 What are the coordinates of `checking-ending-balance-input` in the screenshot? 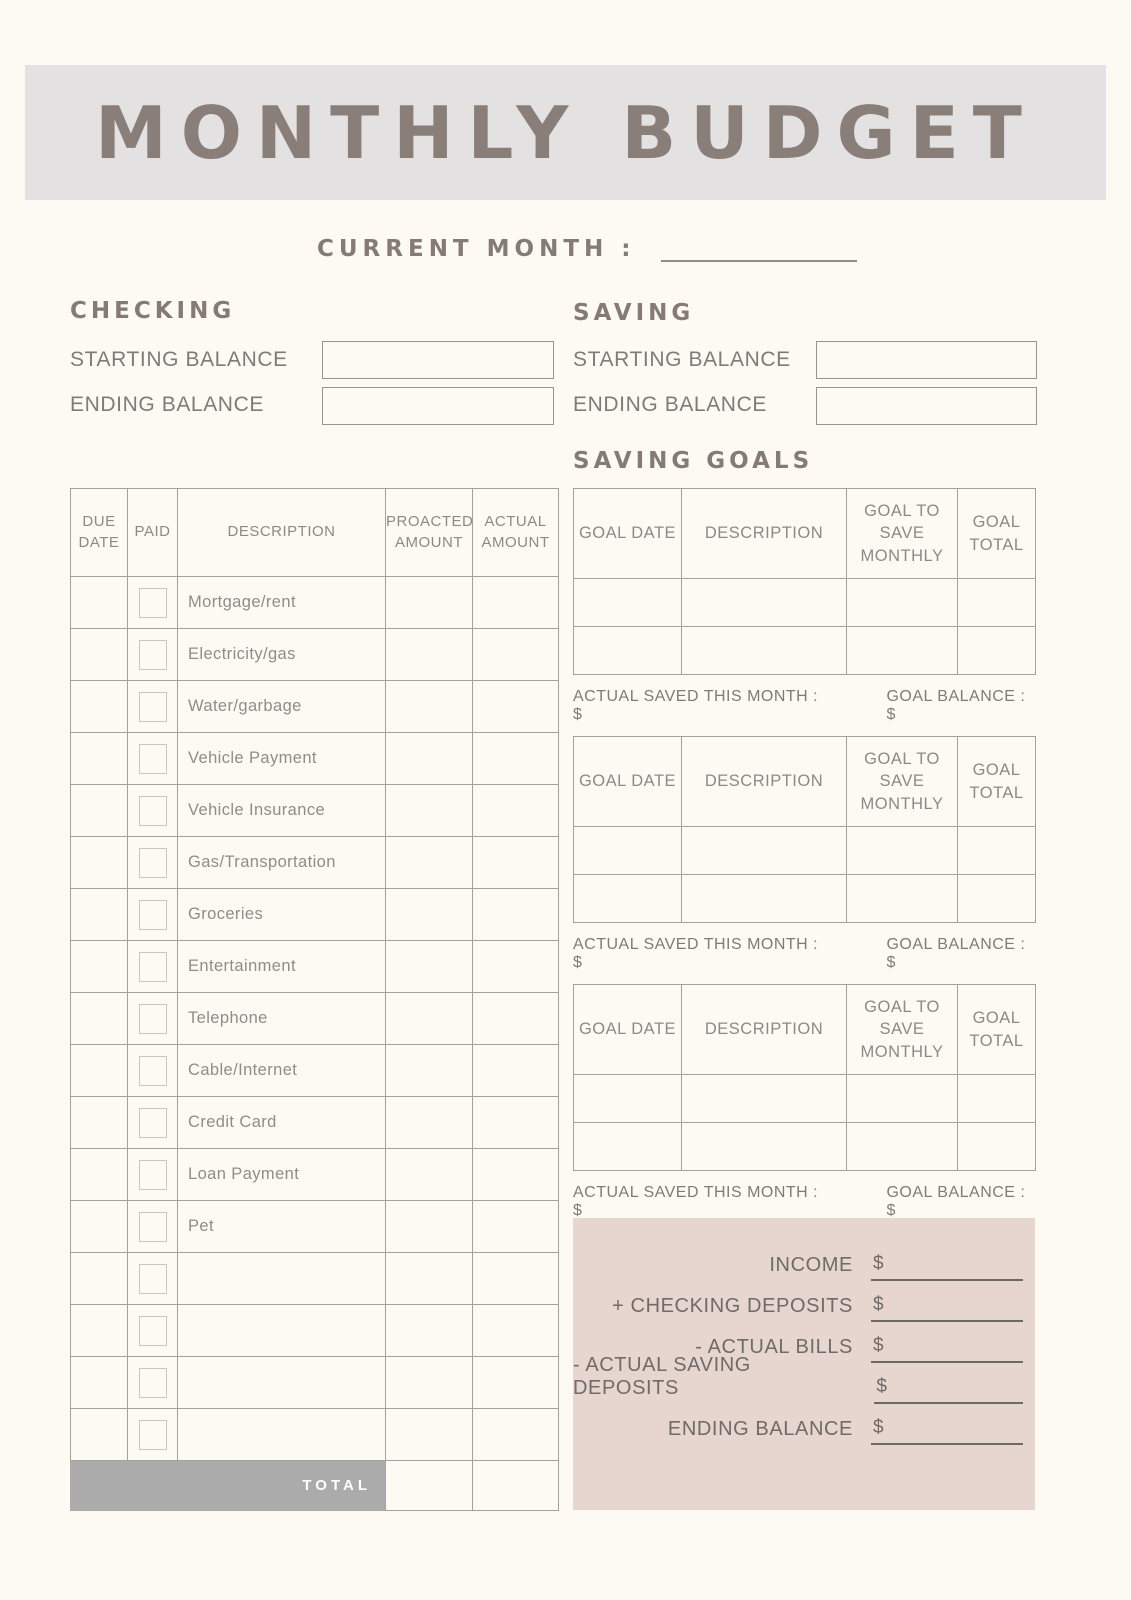 It's located at (438, 406).